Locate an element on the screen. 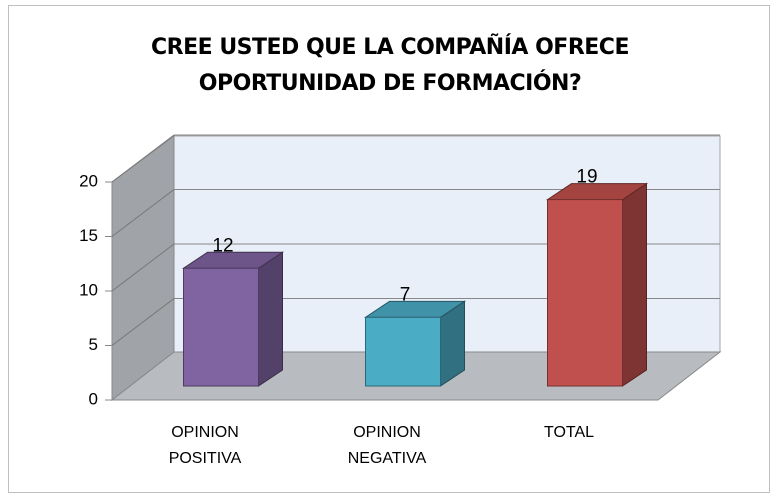  data-label: 12 is located at coordinates (222, 245).